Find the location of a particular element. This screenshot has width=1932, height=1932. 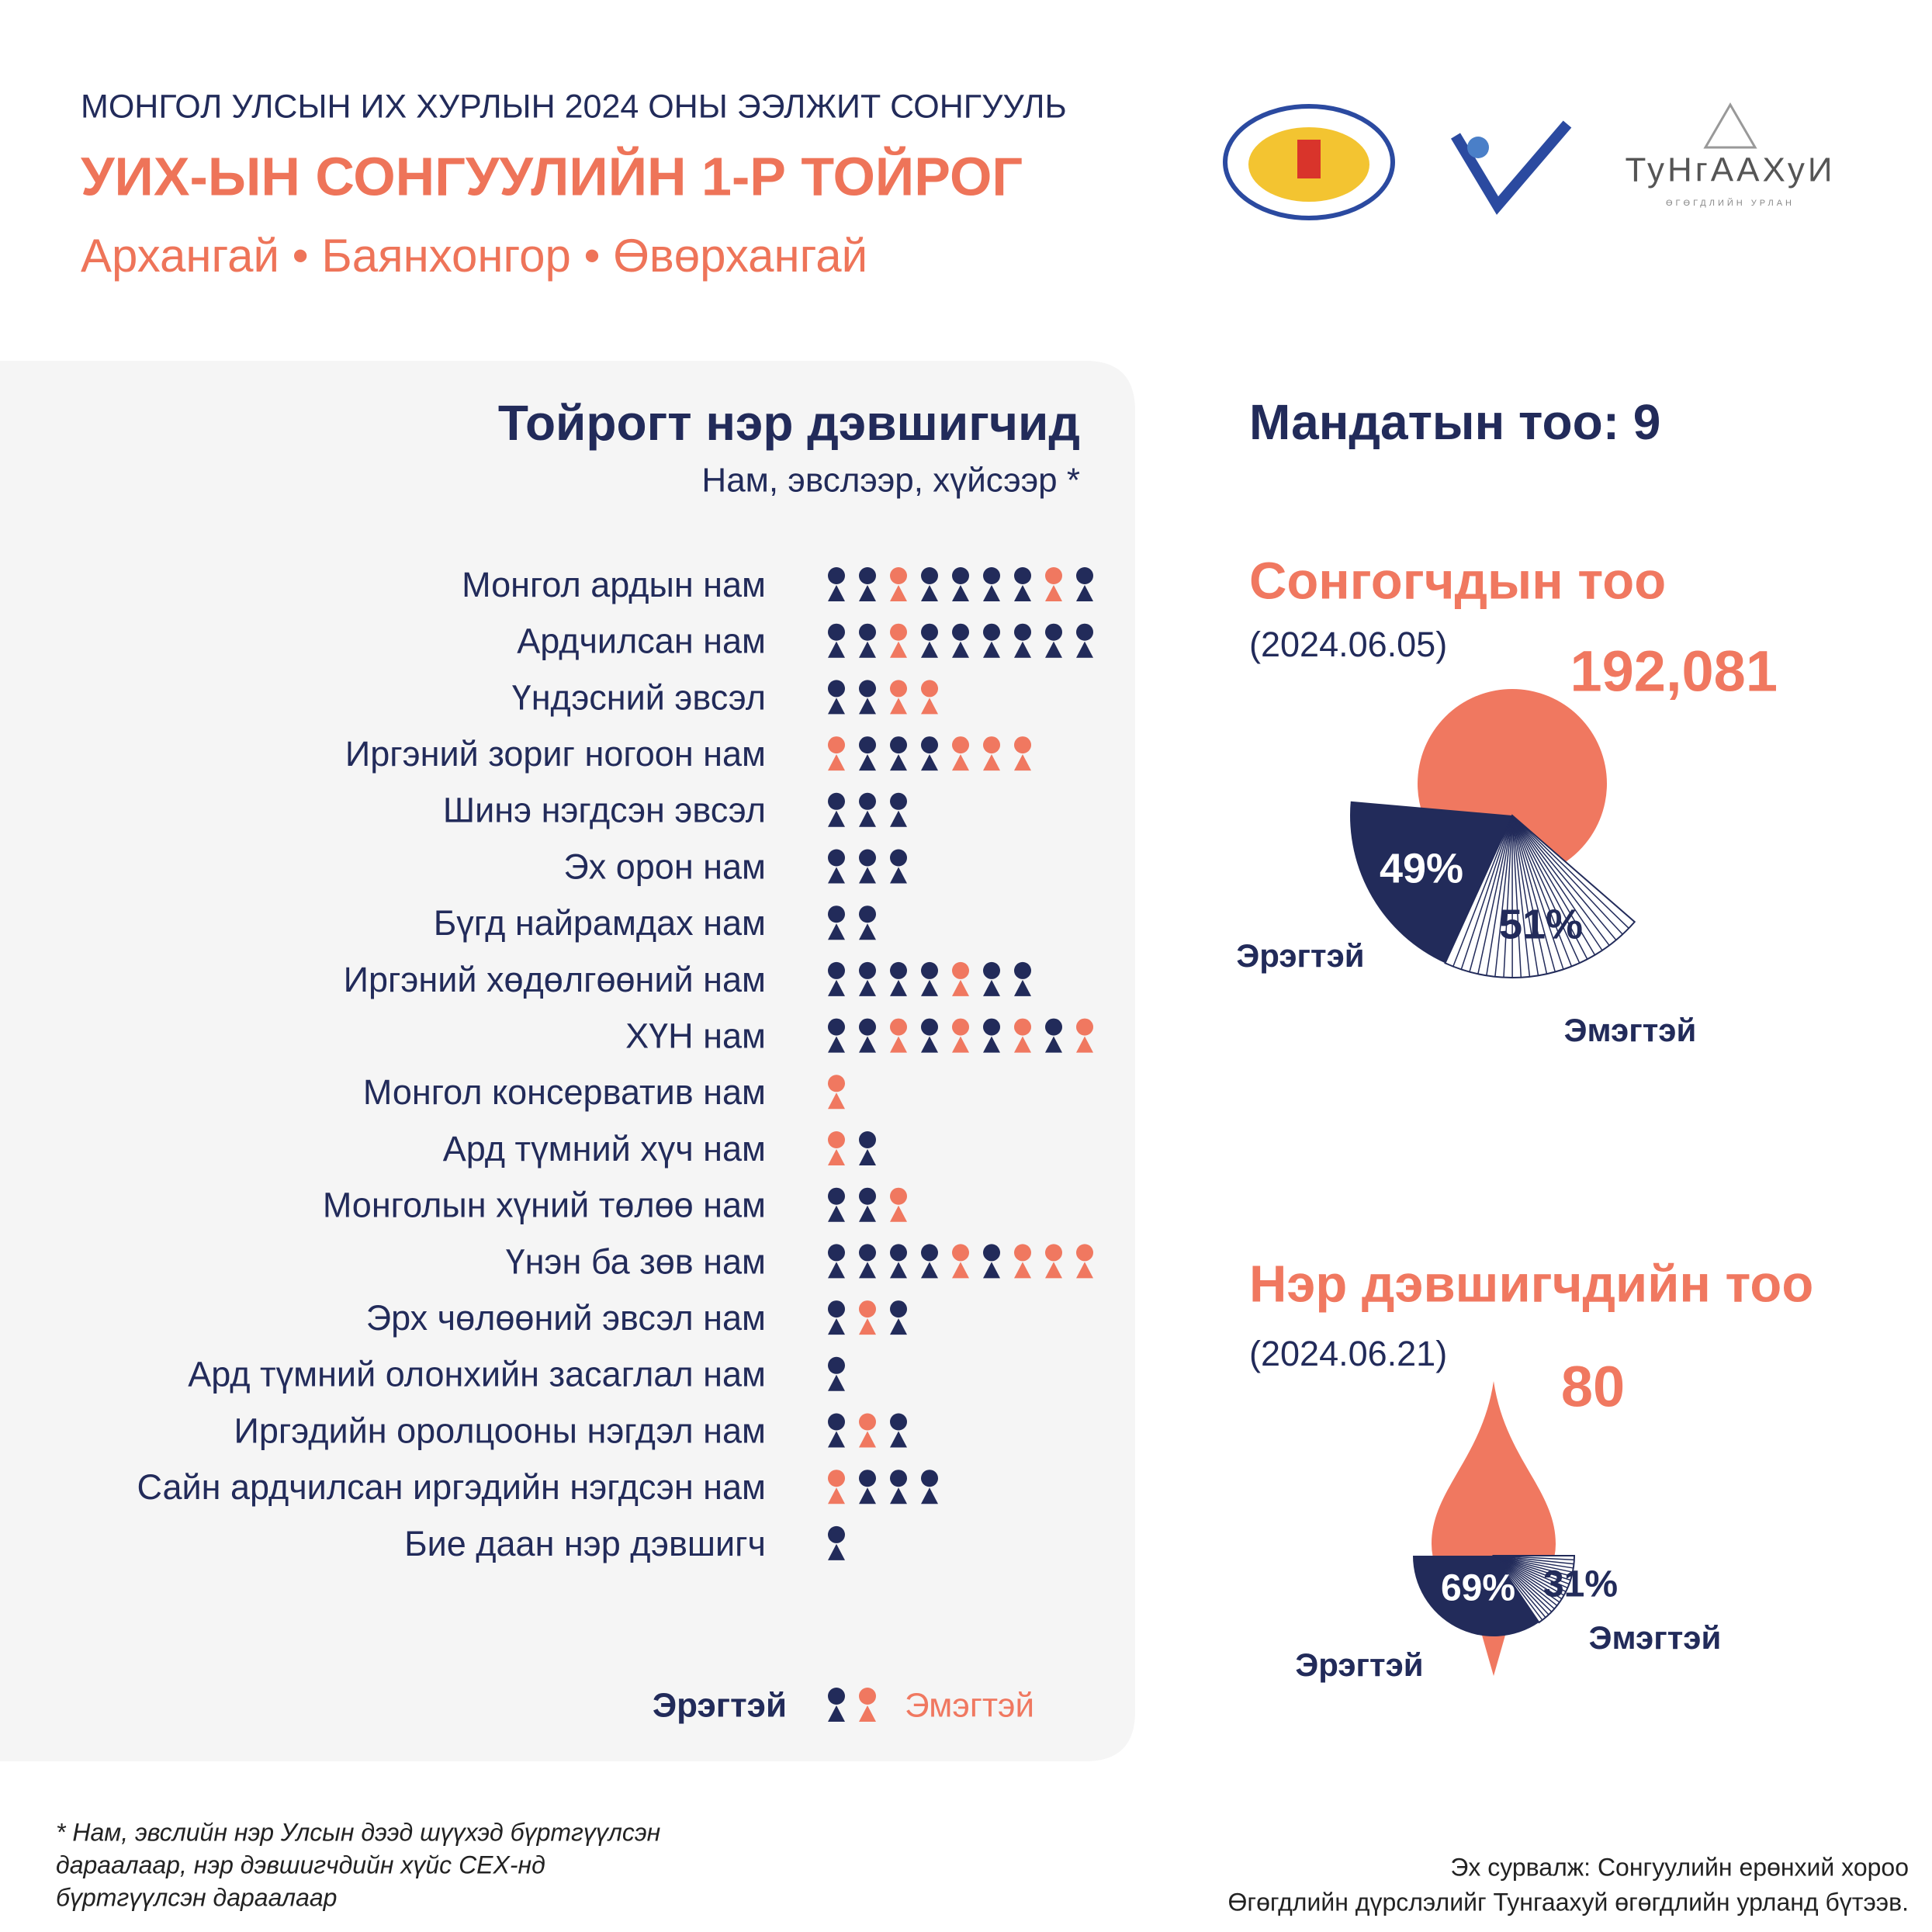

chart-title: Нэр дэвшигчдийн тоо is located at coordinates (1531, 1284).